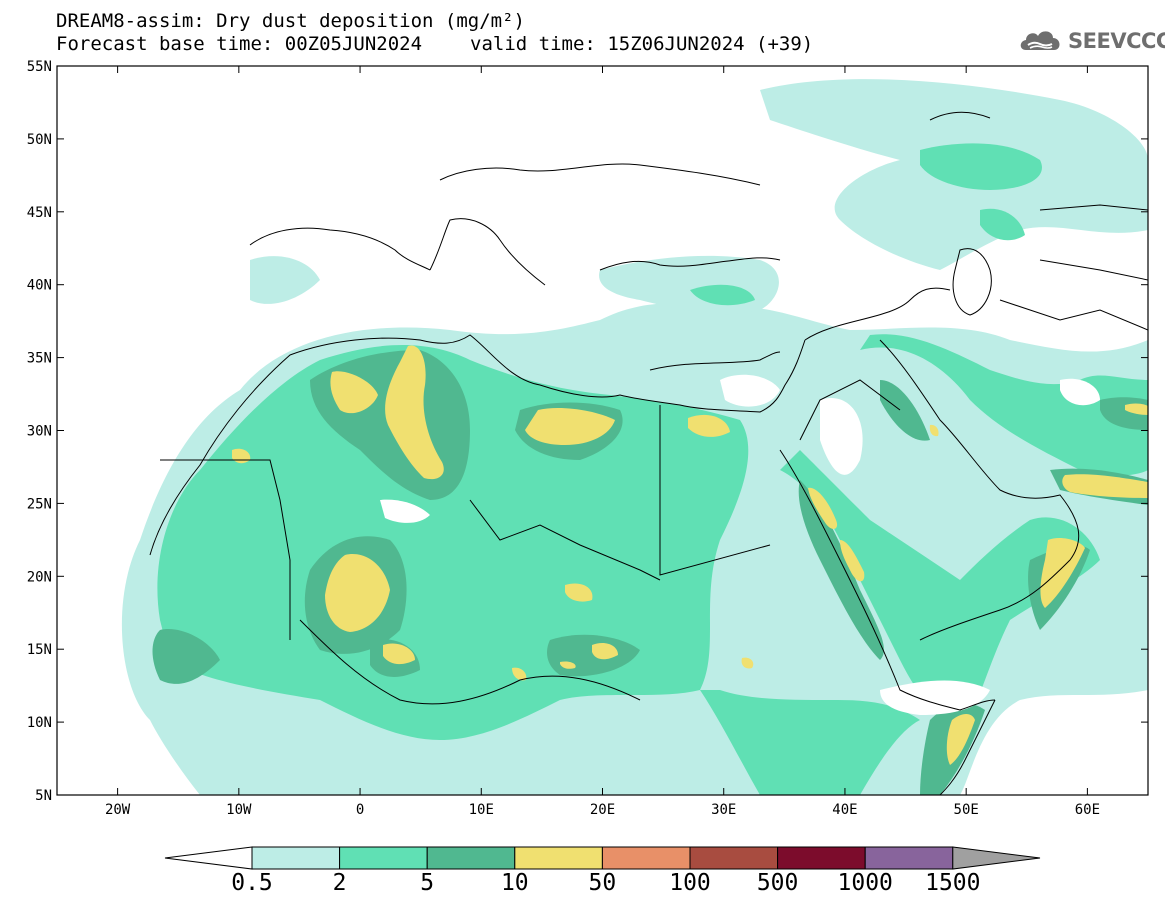 The image size is (1165, 907). What do you see at coordinates (39, 286) in the screenshot?
I see `y-tick-label: 40N` at bounding box center [39, 286].